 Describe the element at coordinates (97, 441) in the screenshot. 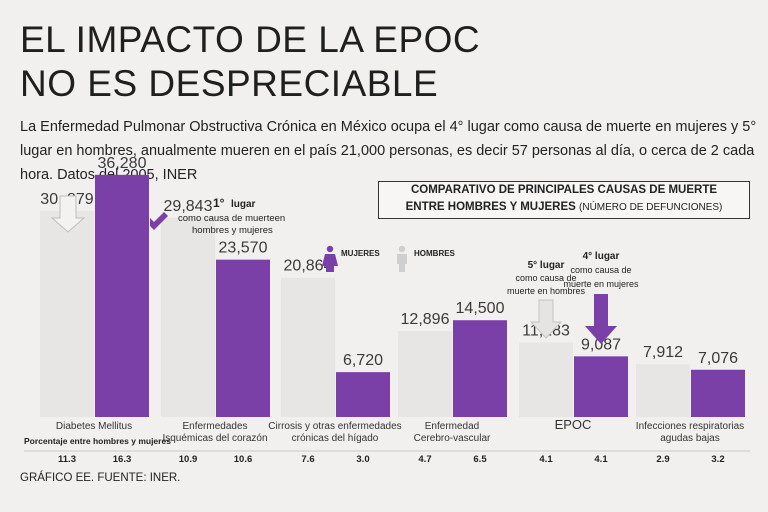

I see `percent-row-label: Porcentaje entre hombres y mujeres` at that location.